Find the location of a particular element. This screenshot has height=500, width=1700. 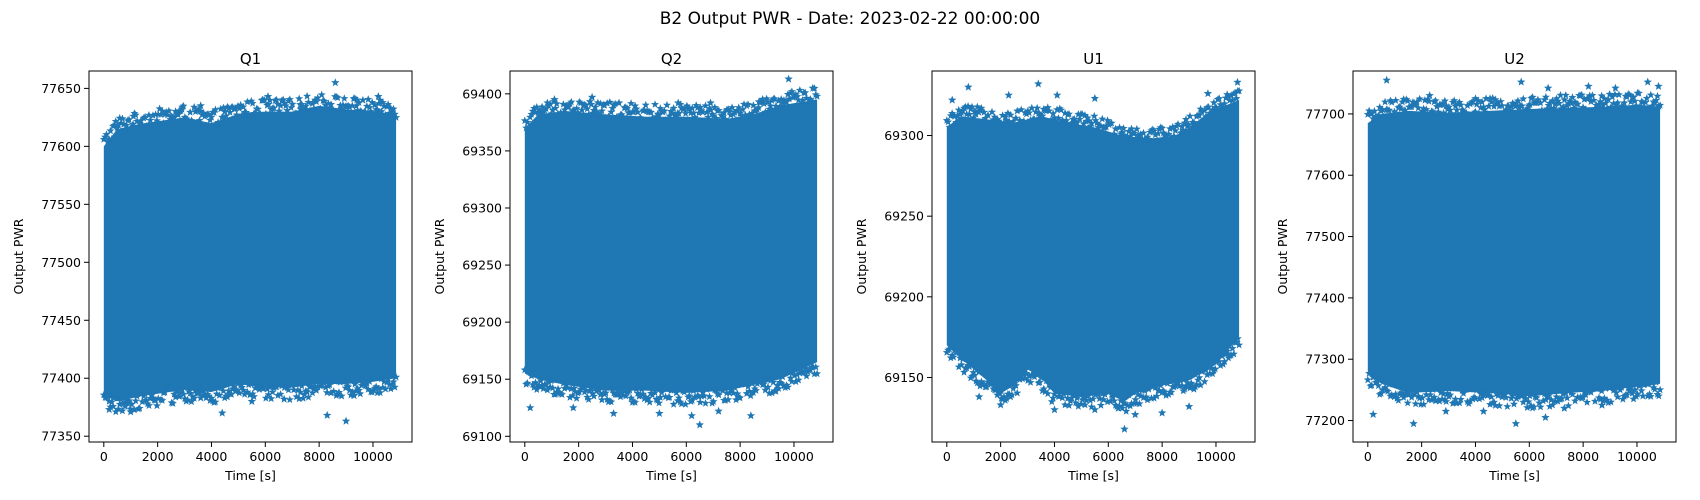

y-tick-label: 69300 is located at coordinates (904, 135).